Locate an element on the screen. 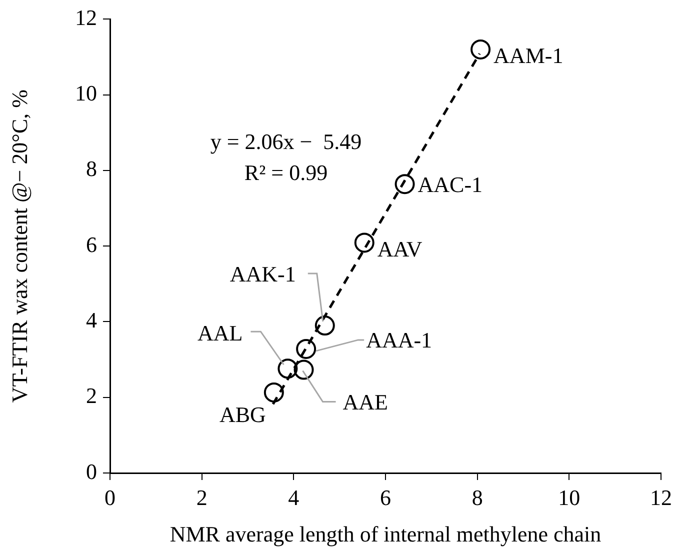  y-tick-label: 4 is located at coordinates (91, 320).